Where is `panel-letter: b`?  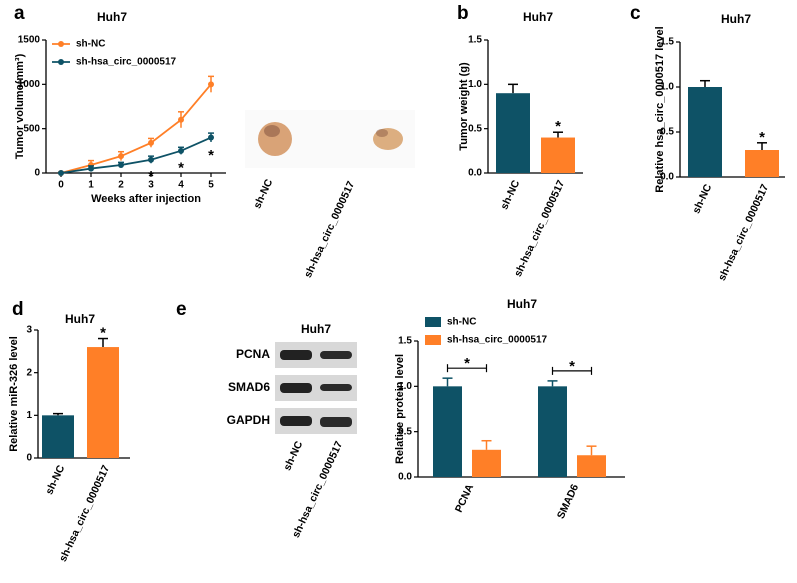
panel-letter: b is located at coordinates (463, 13).